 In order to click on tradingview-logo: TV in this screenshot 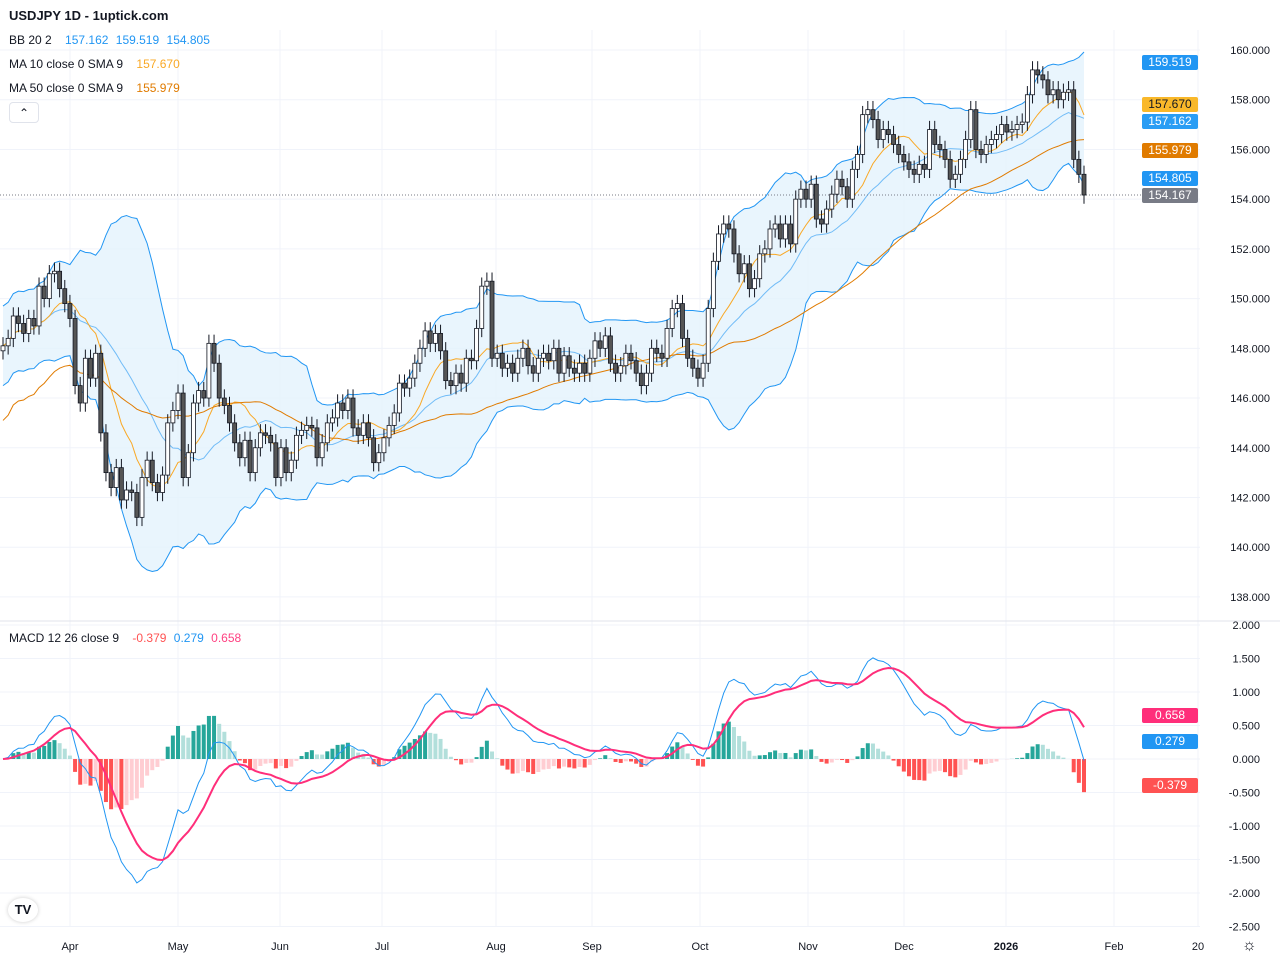, I will do `click(23, 910)`.